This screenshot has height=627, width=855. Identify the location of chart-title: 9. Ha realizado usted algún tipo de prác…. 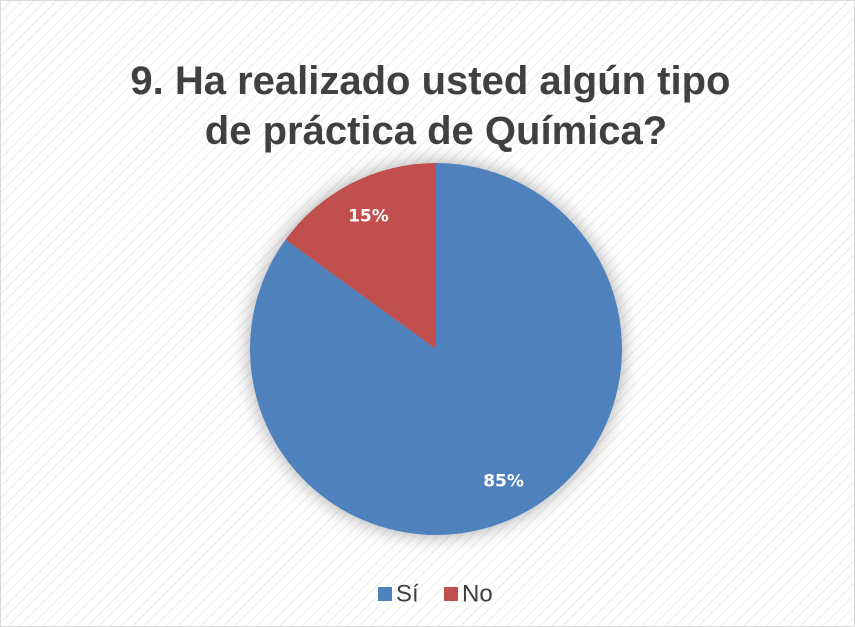
(435, 106).